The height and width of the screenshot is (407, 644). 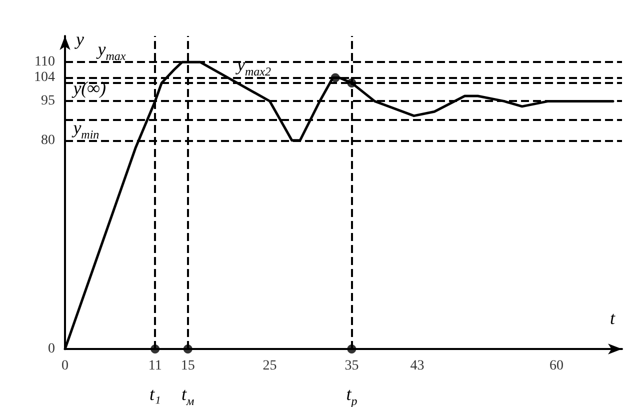 What do you see at coordinates (417, 366) in the screenshot?
I see `x-tick-label: 43` at bounding box center [417, 366].